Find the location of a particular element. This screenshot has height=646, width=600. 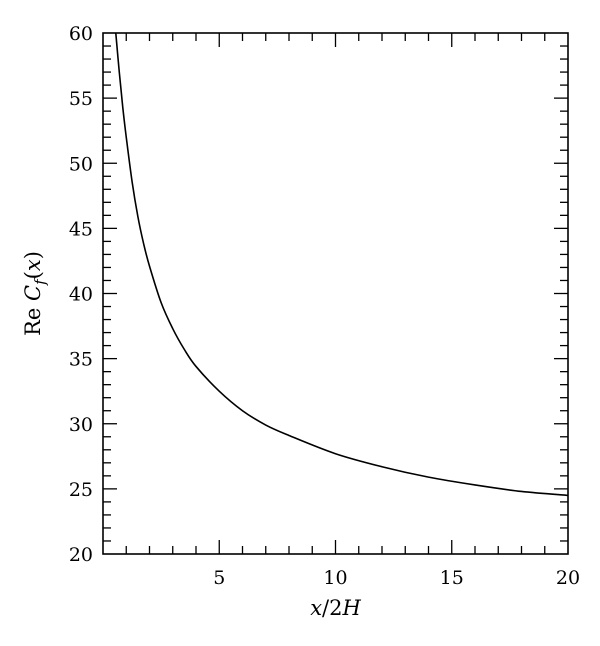

y-tick-label: 40 is located at coordinates (81, 295).